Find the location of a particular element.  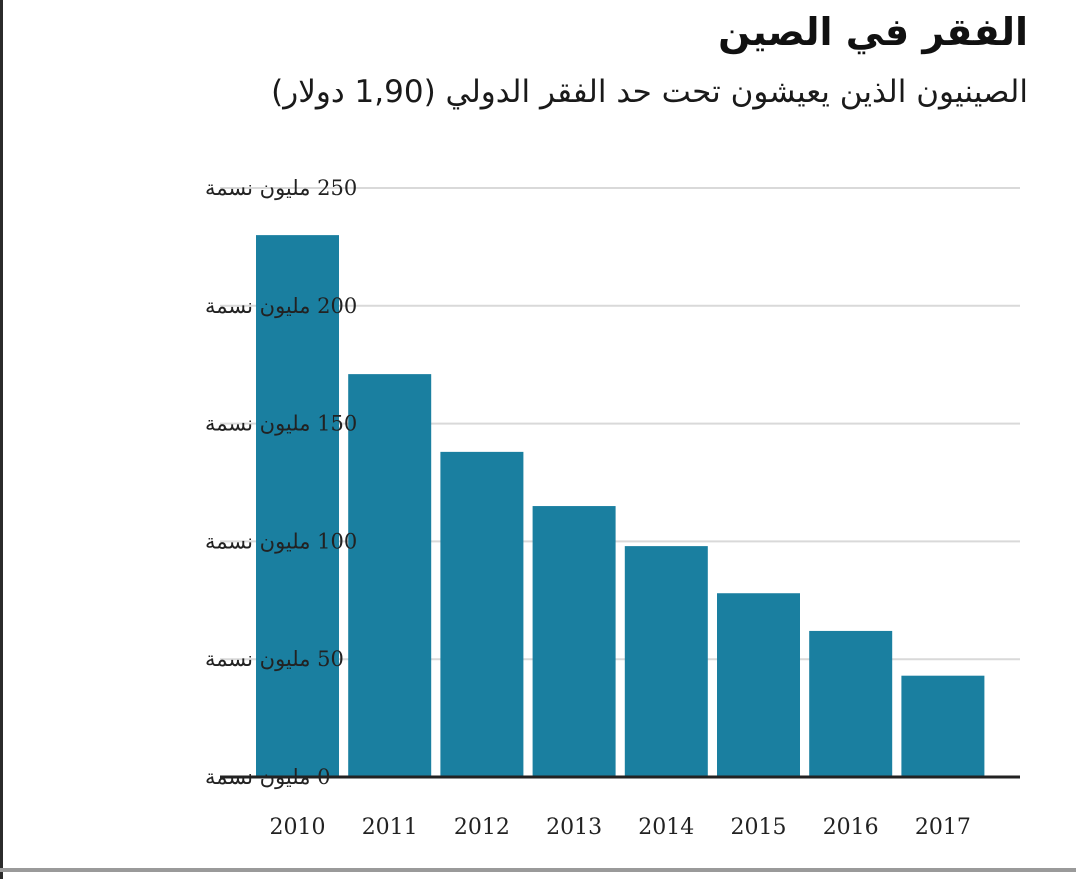

x-tick-label: 2017 is located at coordinates (943, 827).